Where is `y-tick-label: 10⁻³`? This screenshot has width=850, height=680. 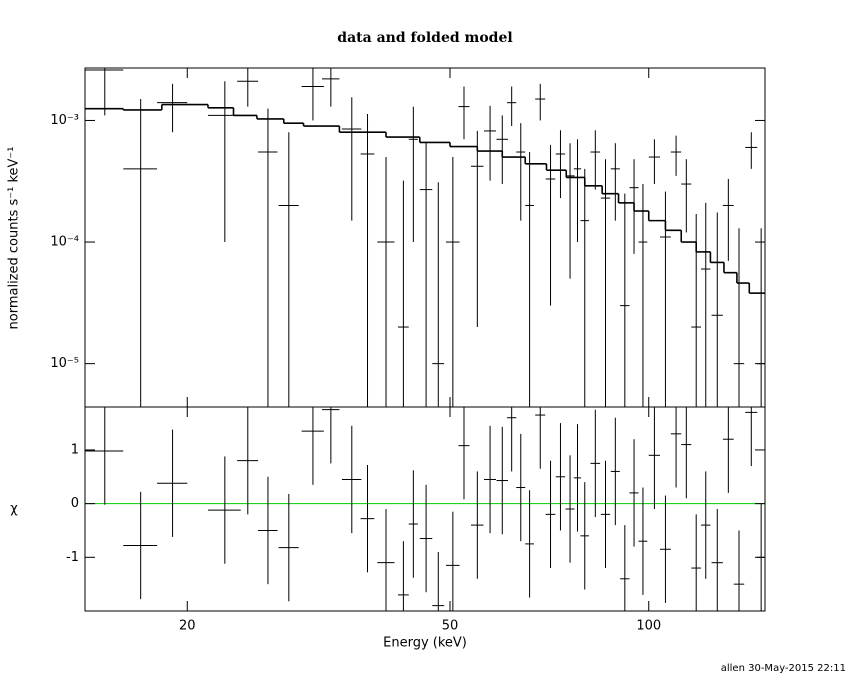
y-tick-label: 10⁻³ is located at coordinates (64, 120).